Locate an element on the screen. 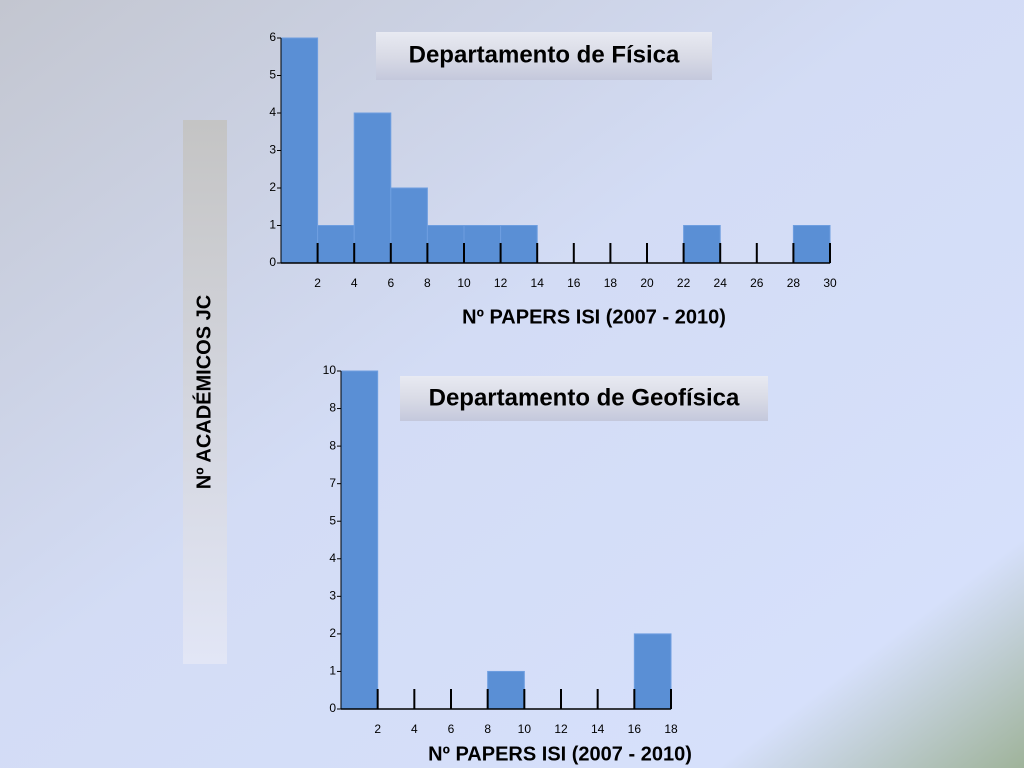 Image resolution: width=1024 pixels, height=768 pixels. x-tick-label: 22 is located at coordinates (684, 283).